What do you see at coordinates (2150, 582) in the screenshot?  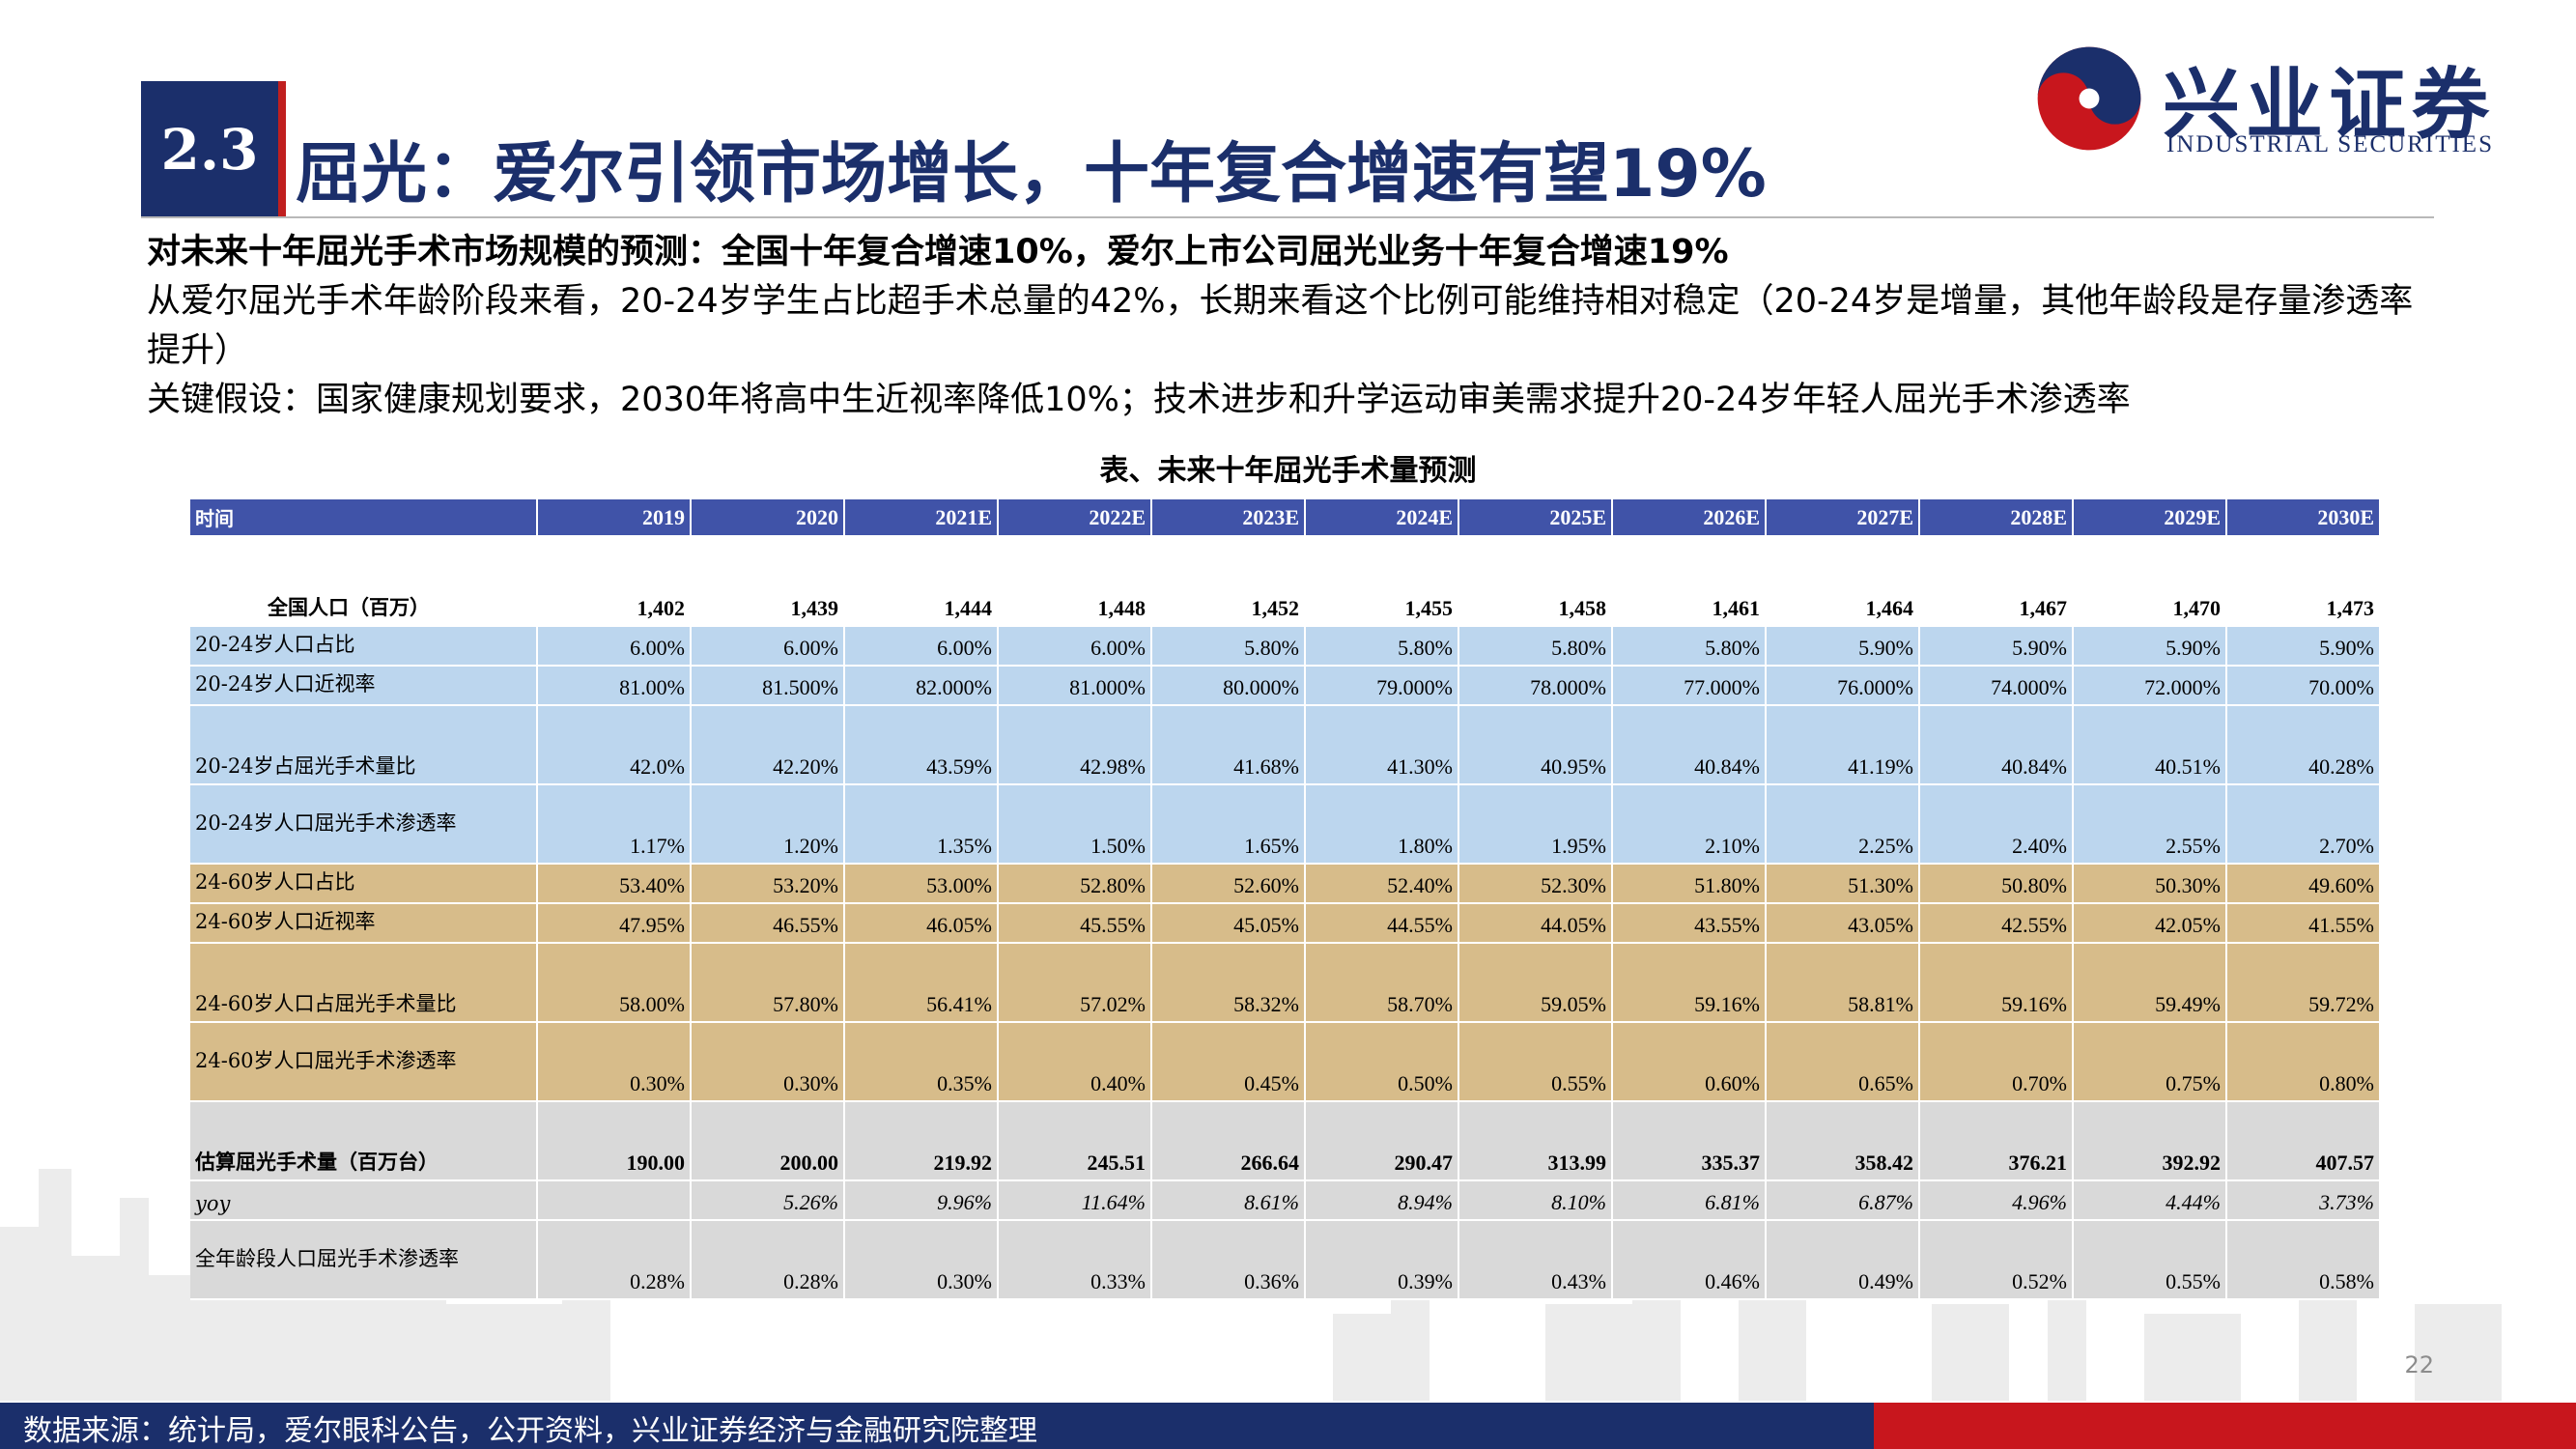 I see `table-cell: 1,470` at bounding box center [2150, 582].